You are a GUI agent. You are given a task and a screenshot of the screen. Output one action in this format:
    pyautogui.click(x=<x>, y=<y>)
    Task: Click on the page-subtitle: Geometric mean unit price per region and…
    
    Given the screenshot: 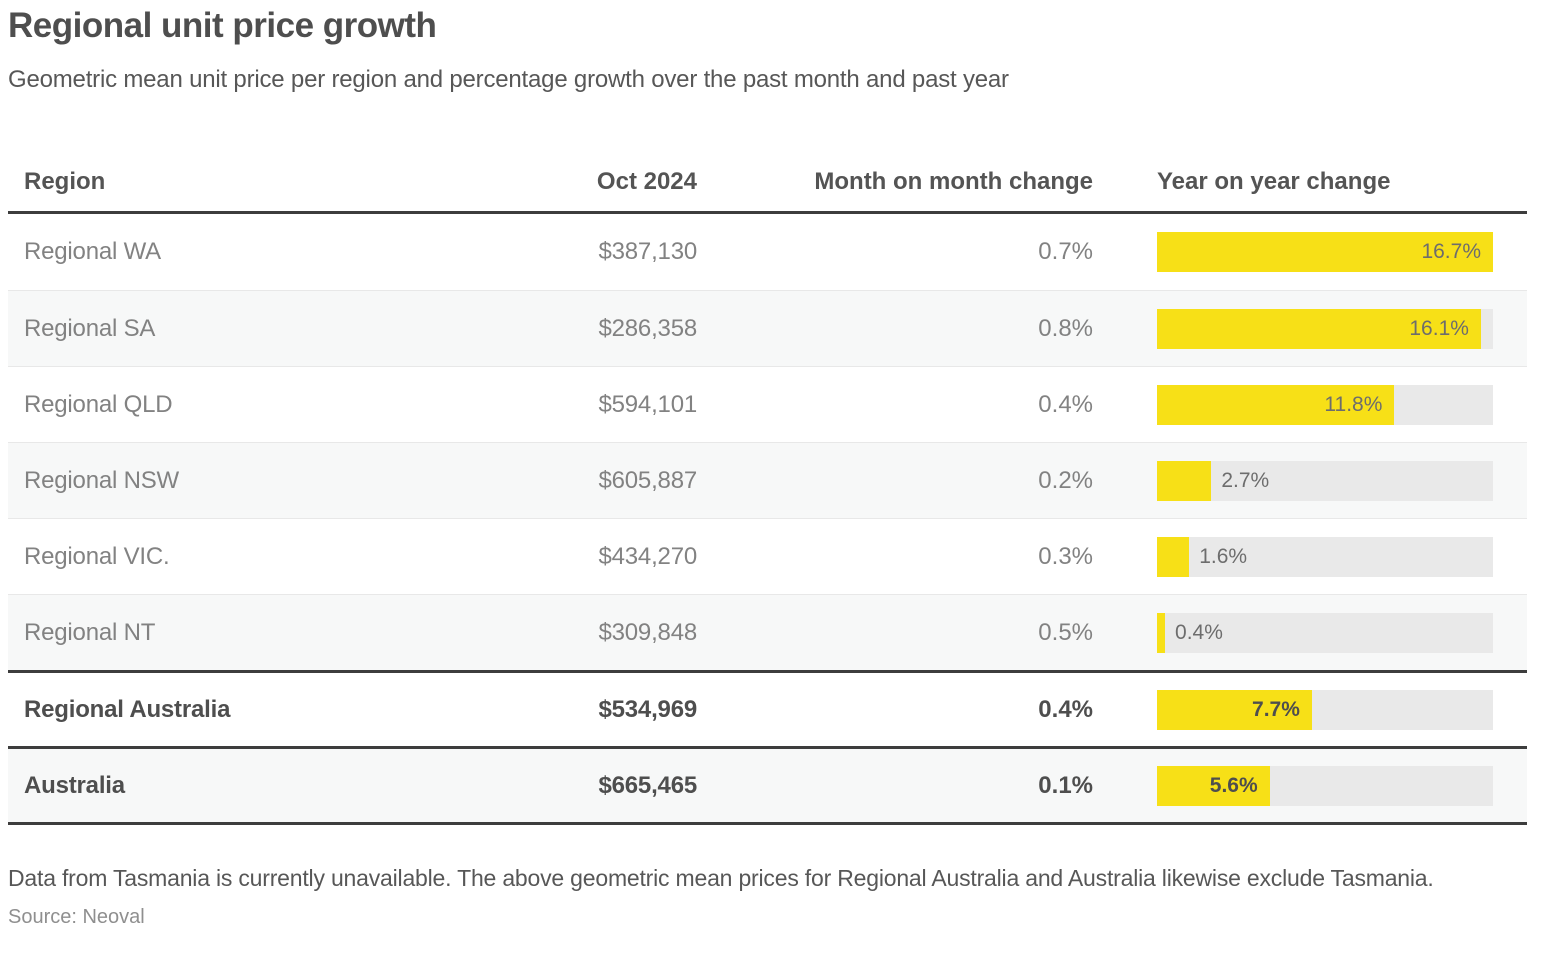 What is the action you would take?
    pyautogui.click(x=508, y=79)
    